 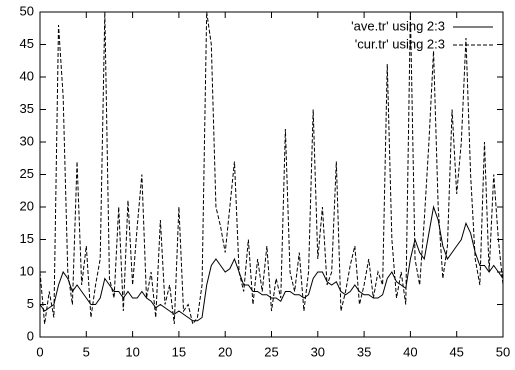 What do you see at coordinates (27, 10) in the screenshot?
I see `y-tick-label: 50` at bounding box center [27, 10].